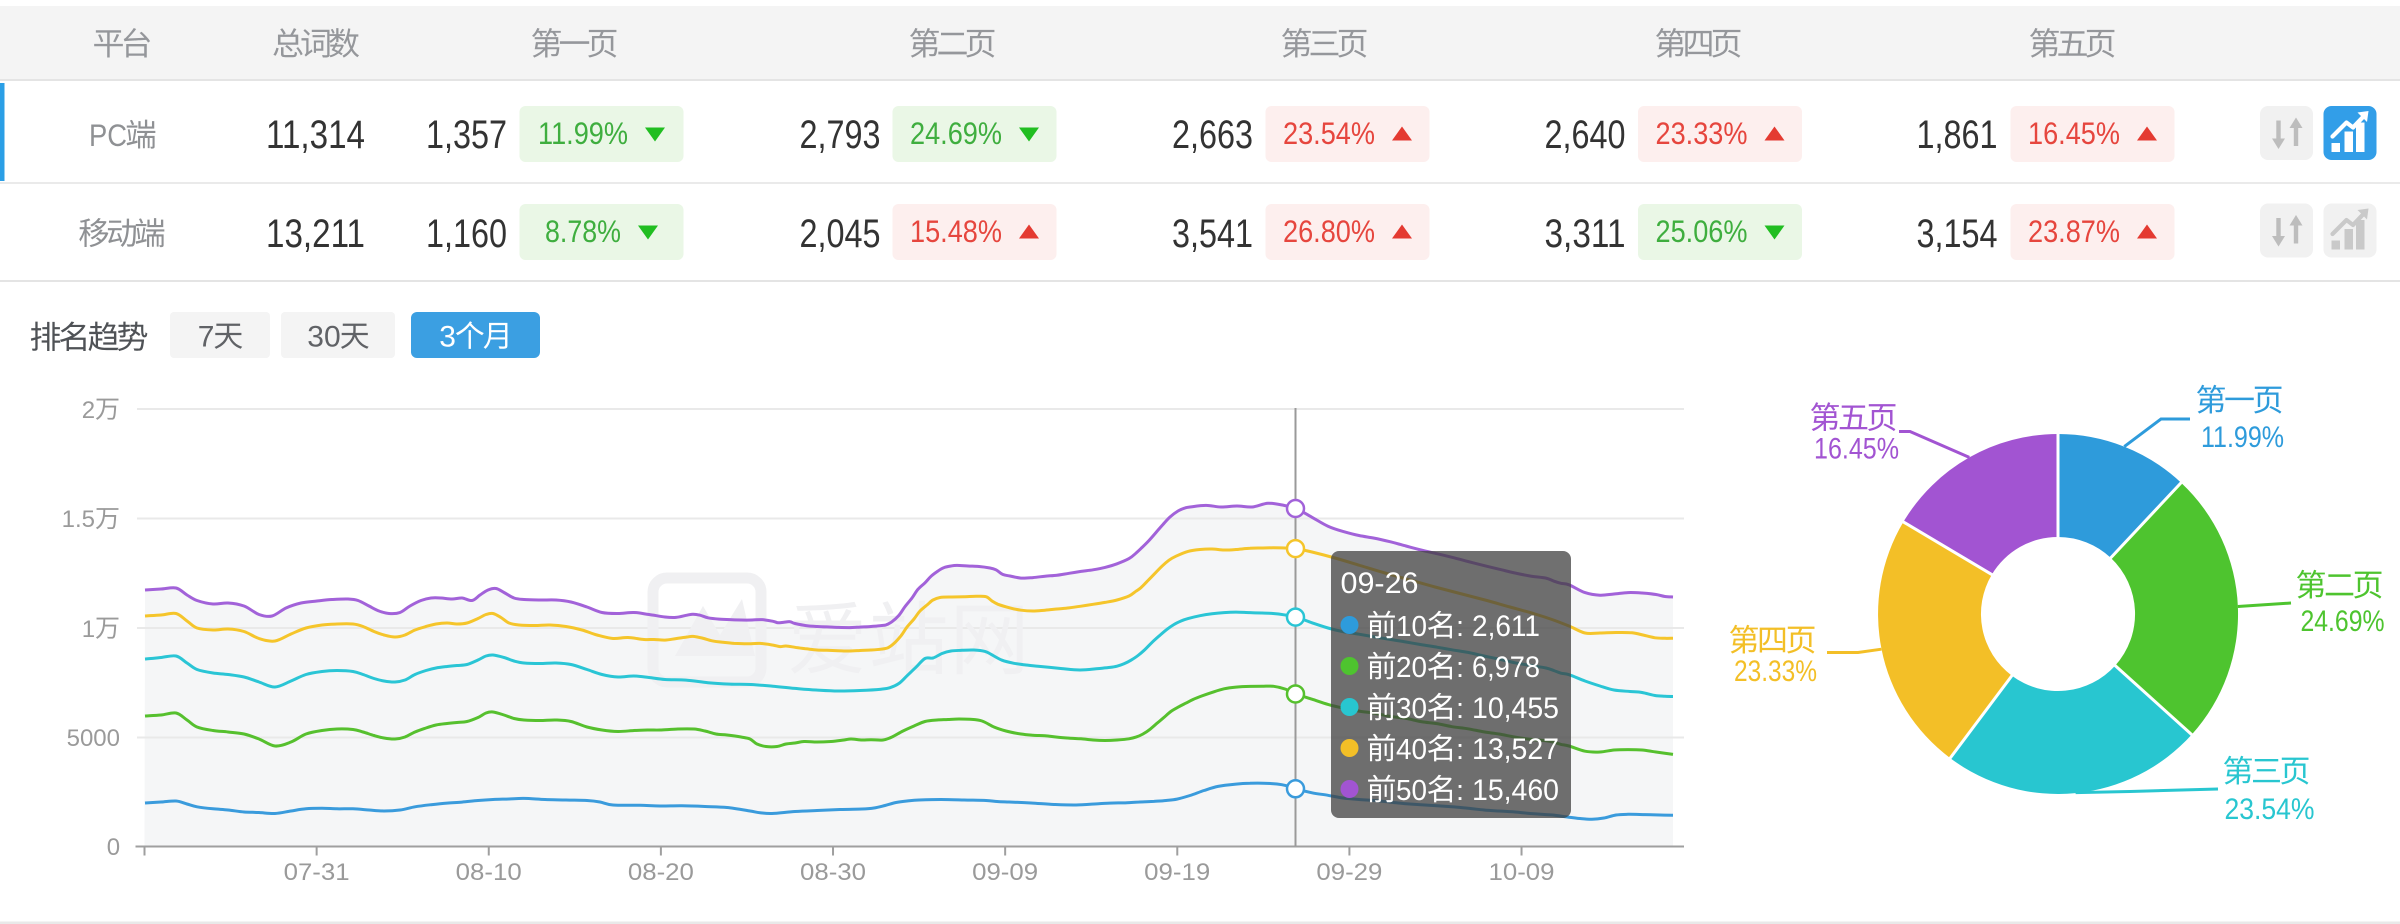 The image size is (2400, 924). What do you see at coordinates (1506, 626) in the screenshot?
I see `svg-text: 2,611` at bounding box center [1506, 626].